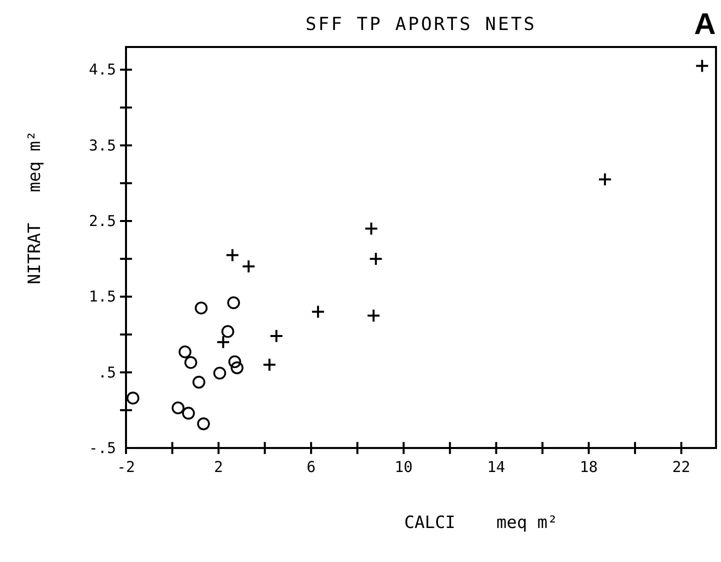  Describe the element at coordinates (681, 467) in the screenshot. I see `x-tick-label: 22` at that location.